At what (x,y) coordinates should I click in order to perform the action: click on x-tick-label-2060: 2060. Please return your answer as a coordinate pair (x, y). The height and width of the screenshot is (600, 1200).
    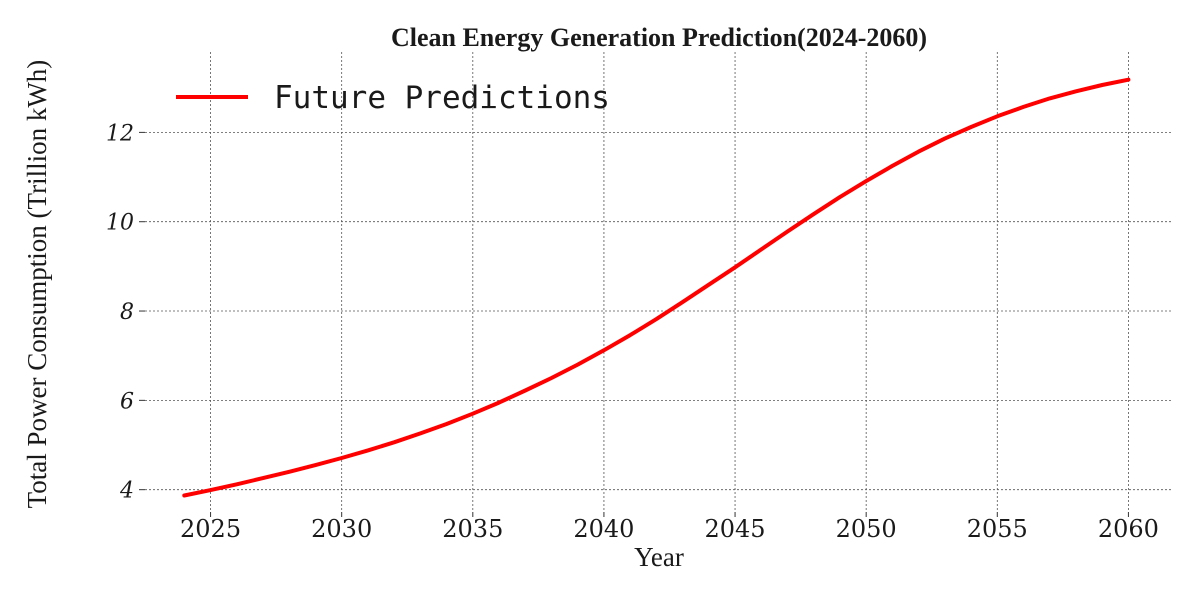
    Looking at the image, I should click on (1128, 529).